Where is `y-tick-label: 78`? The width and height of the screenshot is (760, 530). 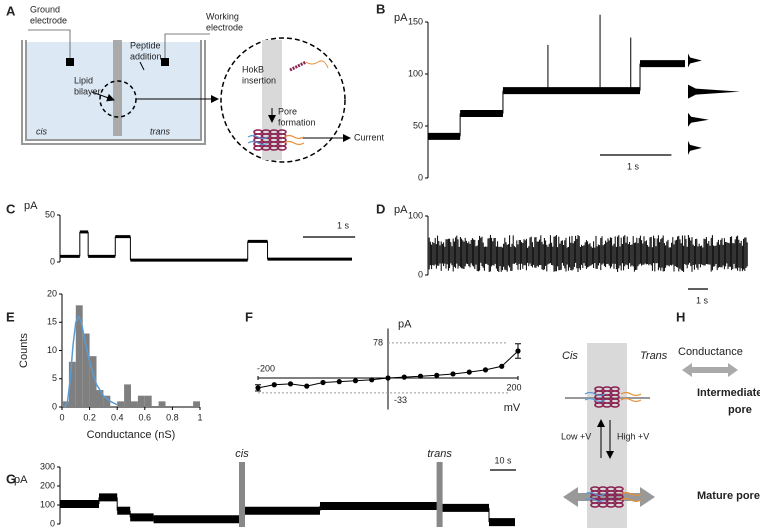
y-tick-label: 78 is located at coordinates (378, 342).